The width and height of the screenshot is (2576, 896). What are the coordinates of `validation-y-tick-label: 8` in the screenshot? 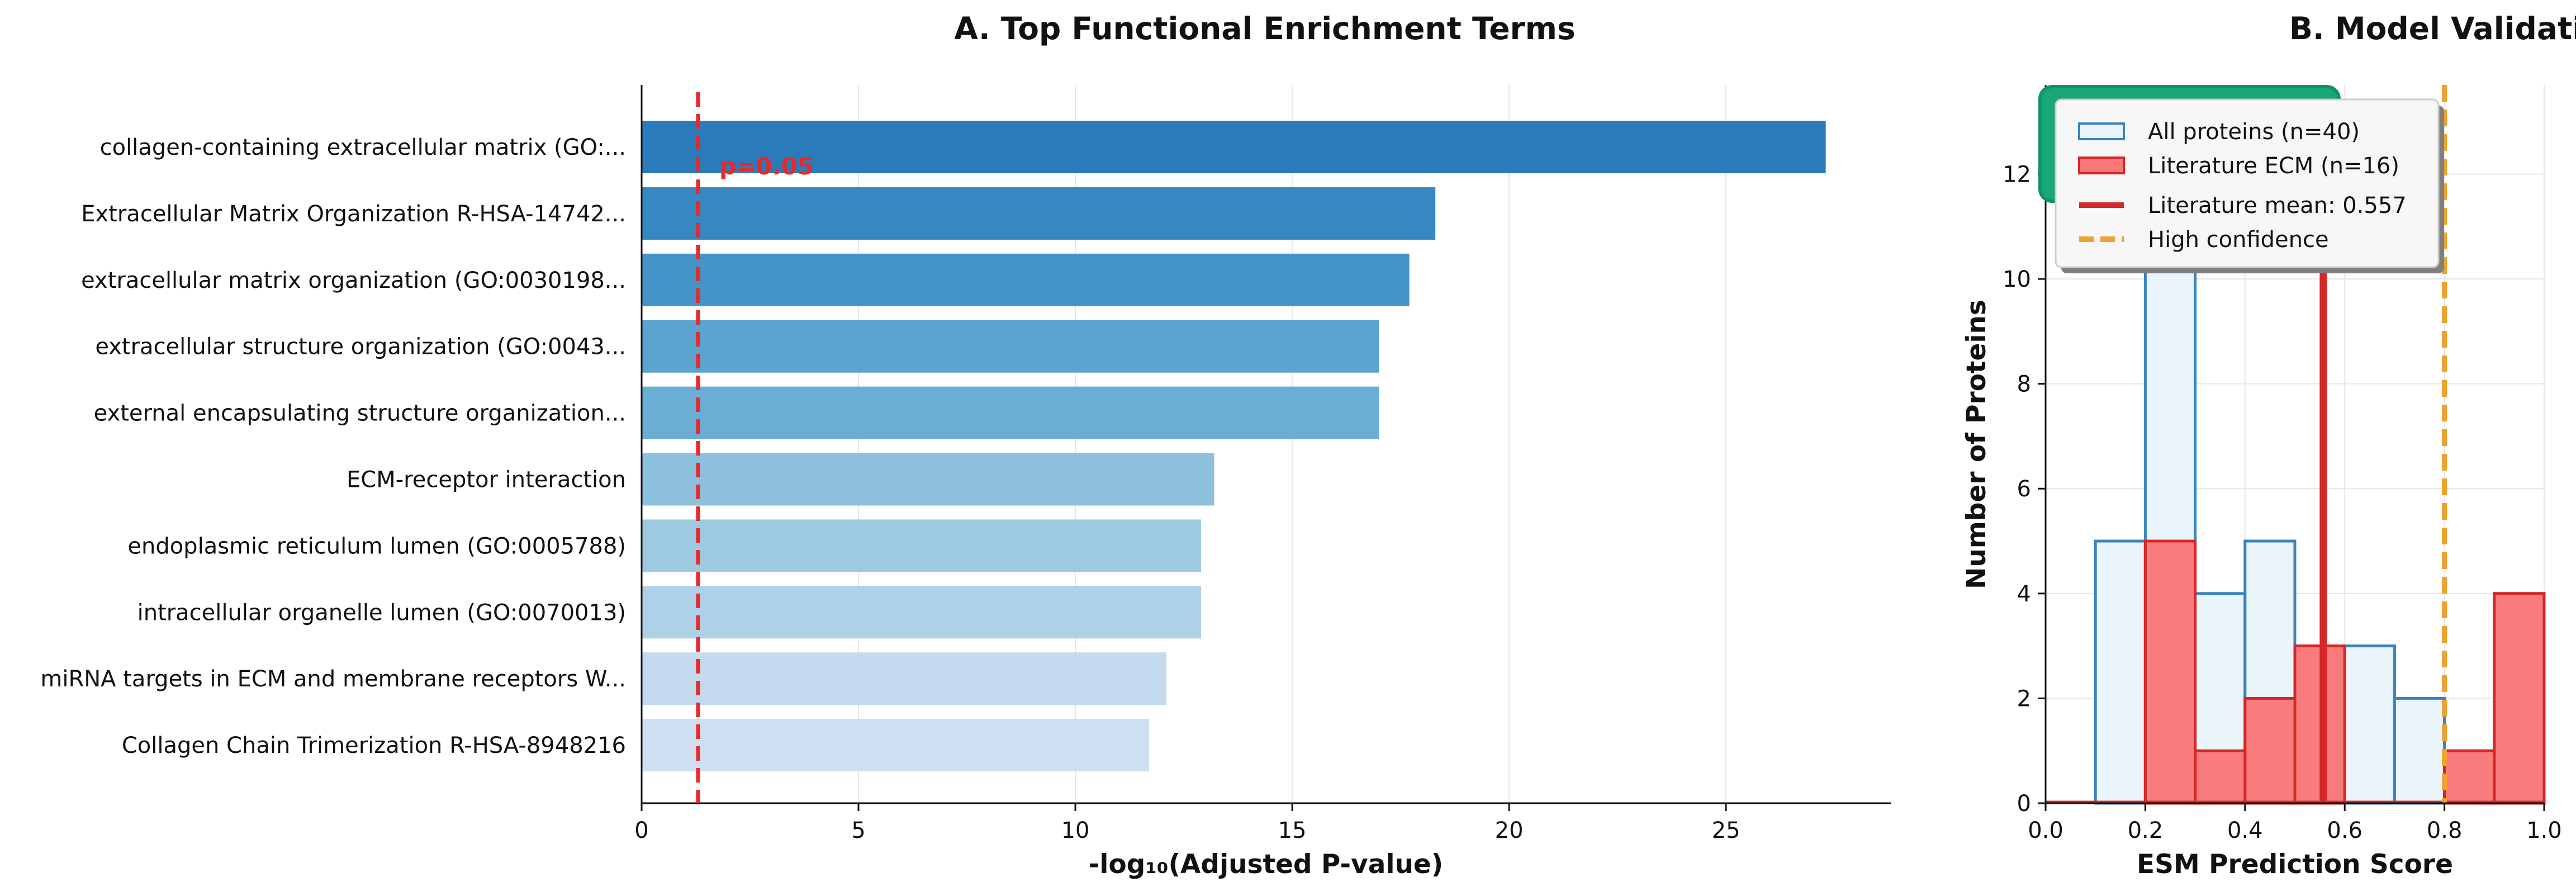 It's located at (2024, 384).